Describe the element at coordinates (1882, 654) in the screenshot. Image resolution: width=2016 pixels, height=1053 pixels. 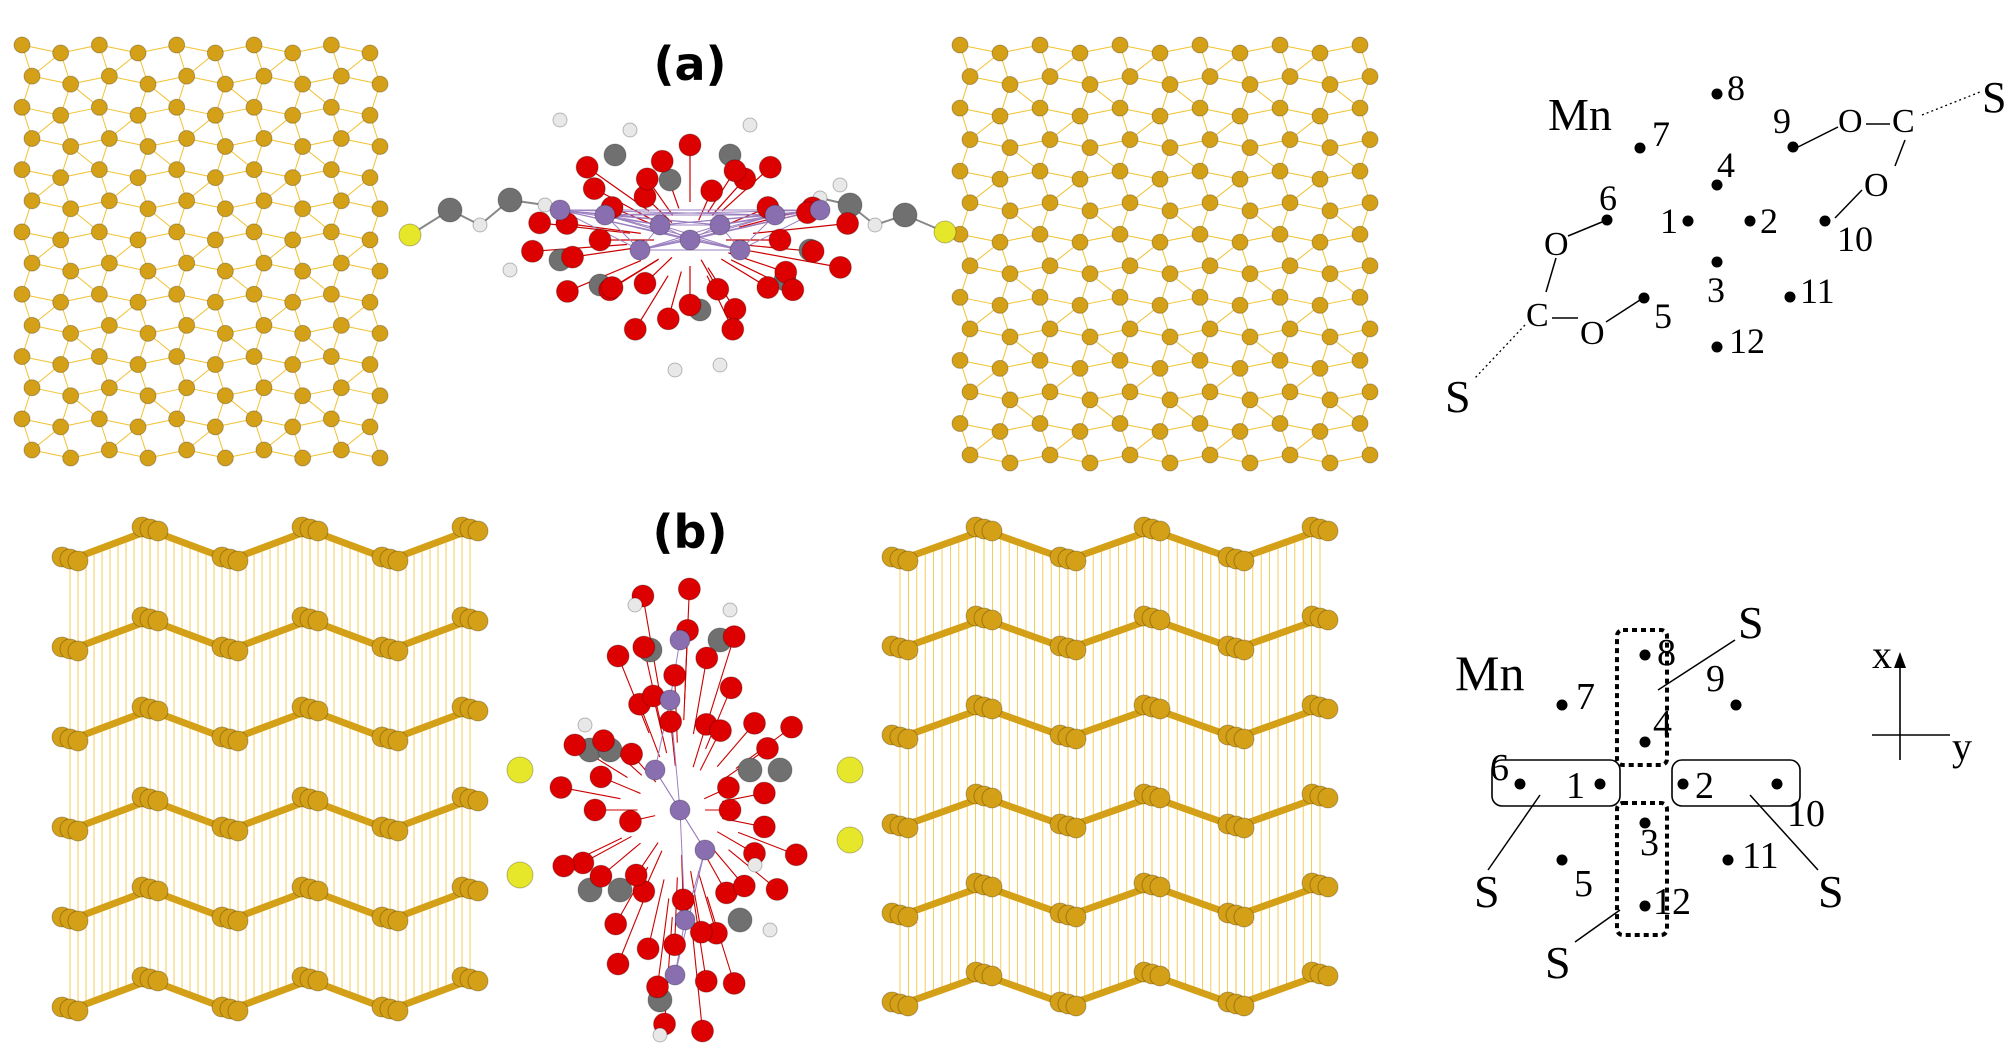
I see `axis-x-label: x` at that location.